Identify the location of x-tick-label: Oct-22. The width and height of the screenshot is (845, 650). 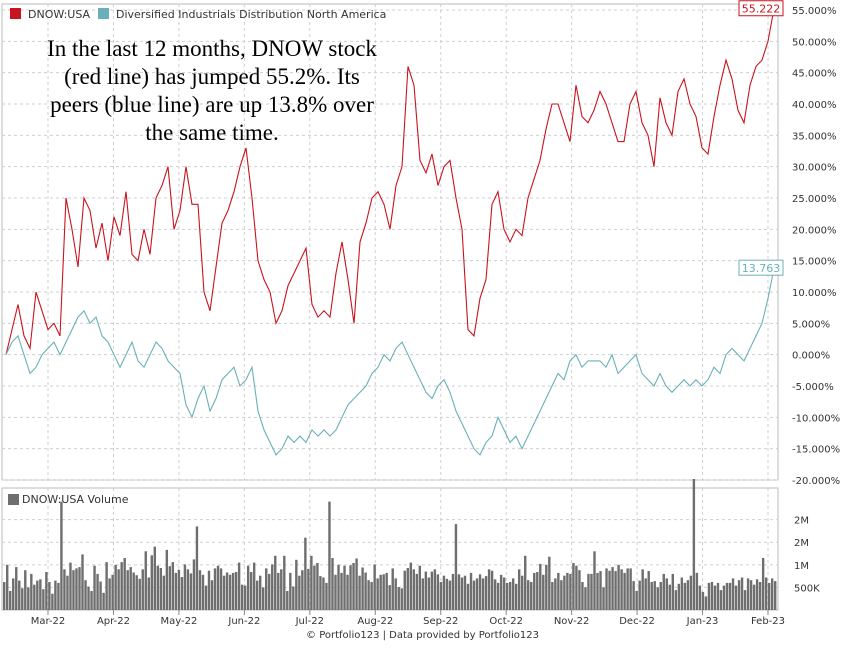
(506, 621).